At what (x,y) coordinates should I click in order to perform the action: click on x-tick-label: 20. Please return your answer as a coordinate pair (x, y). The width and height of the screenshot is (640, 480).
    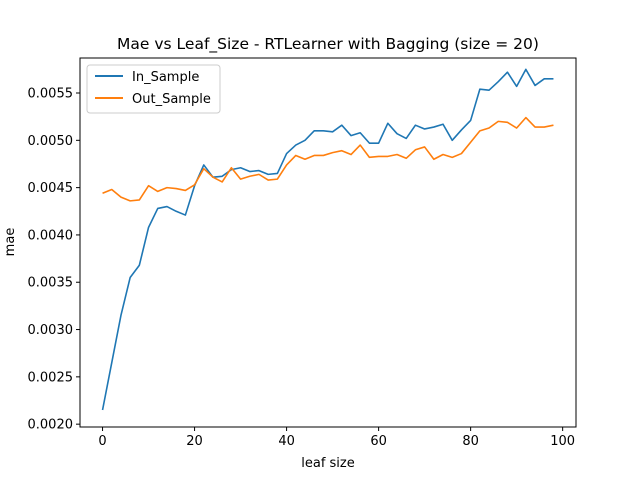
    Looking at the image, I should click on (194, 441).